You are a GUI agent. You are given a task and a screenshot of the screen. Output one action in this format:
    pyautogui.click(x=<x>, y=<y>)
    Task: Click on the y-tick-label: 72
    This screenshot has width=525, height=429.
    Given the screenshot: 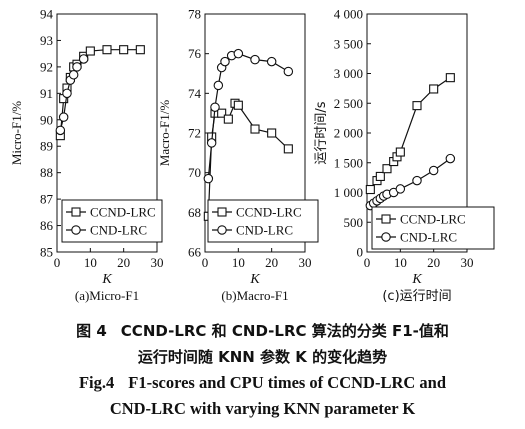 What is the action you would take?
    pyautogui.click(x=194, y=133)
    